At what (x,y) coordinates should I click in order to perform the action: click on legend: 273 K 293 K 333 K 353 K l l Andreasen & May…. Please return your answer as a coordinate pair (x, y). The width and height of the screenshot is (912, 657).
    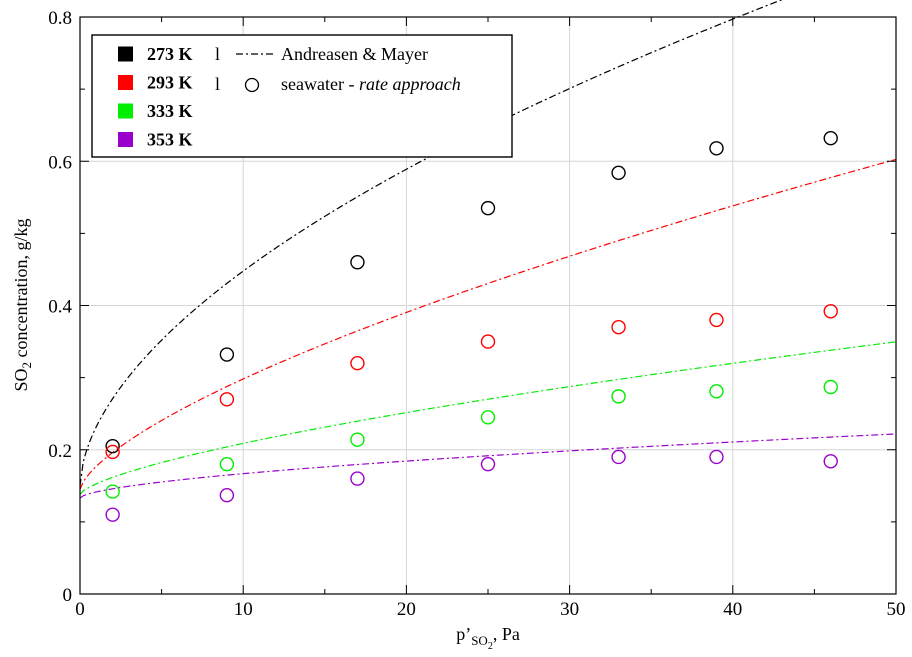
    Looking at the image, I should click on (302, 96).